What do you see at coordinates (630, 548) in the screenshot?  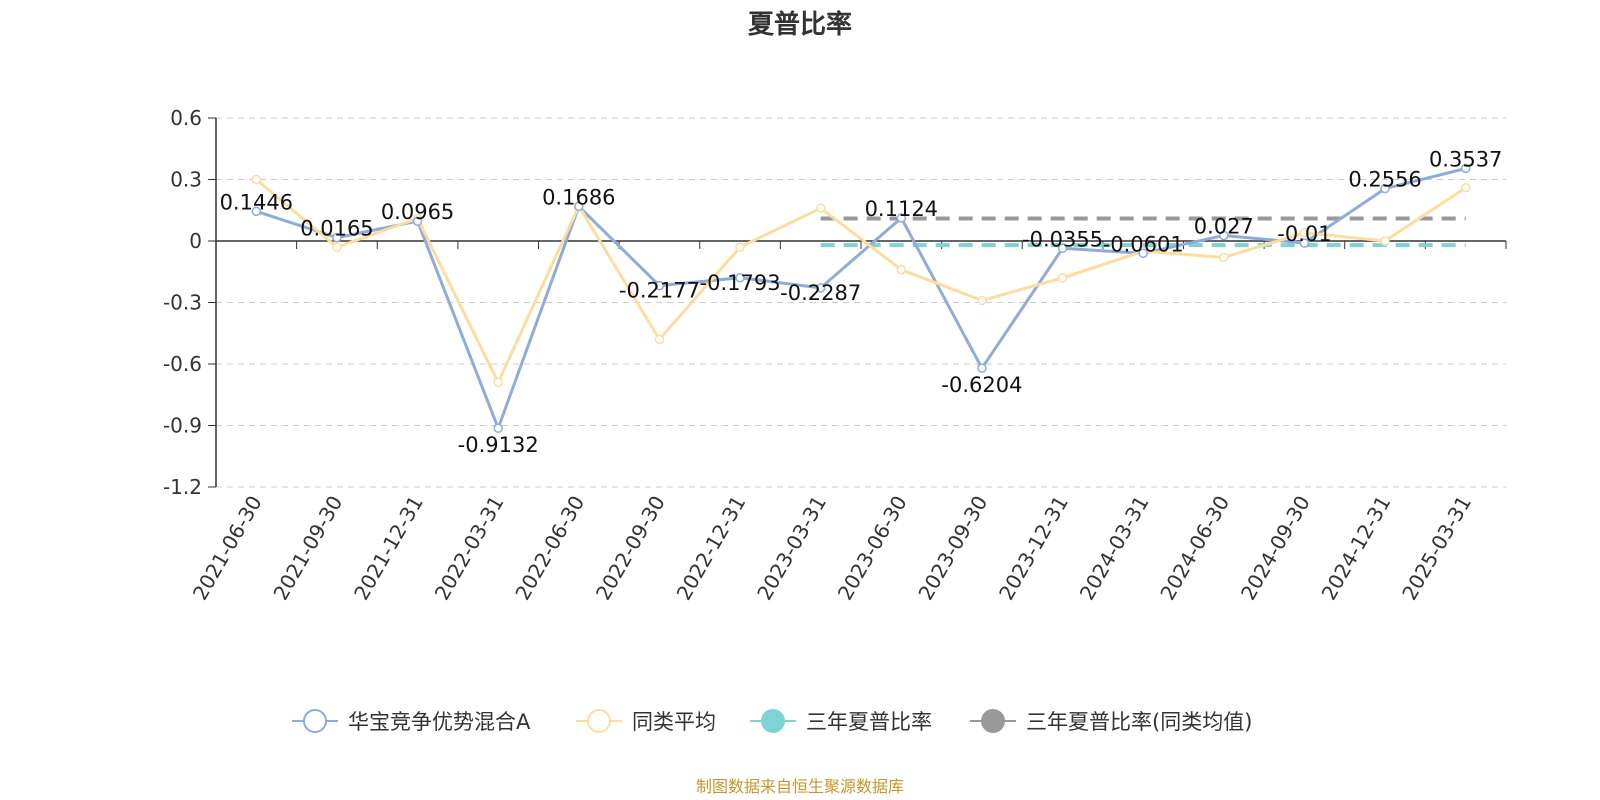 I see `x-tick-label: 2022-09-30` at bounding box center [630, 548].